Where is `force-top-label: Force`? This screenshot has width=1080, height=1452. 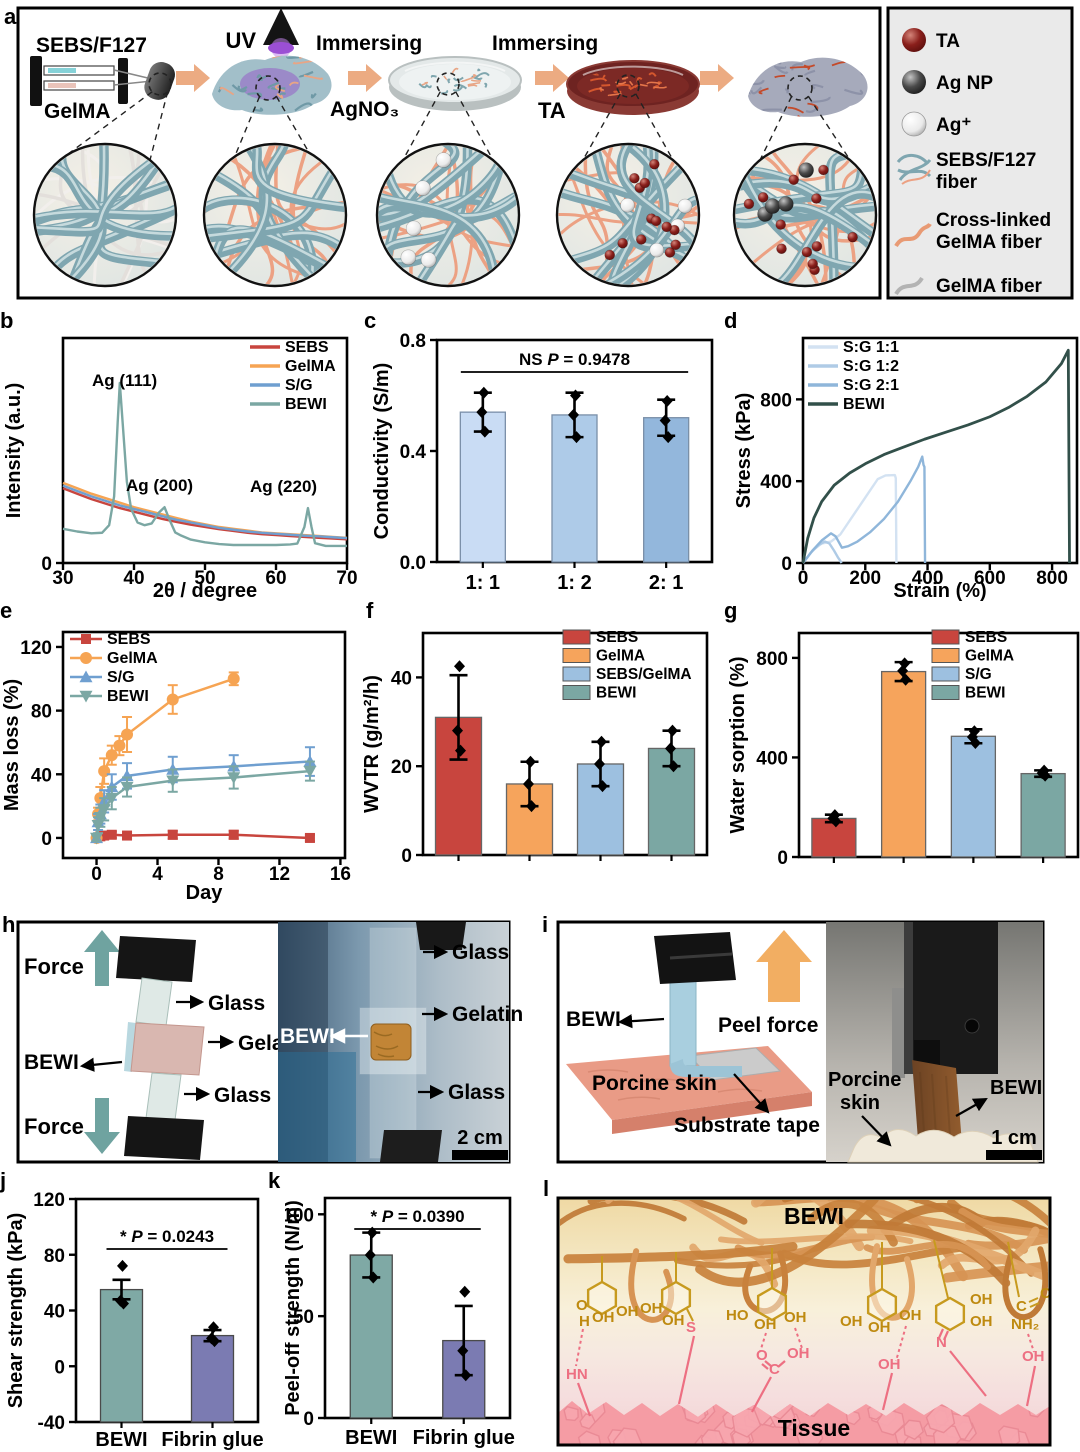 force-top-label: Force is located at coordinates (54, 966).